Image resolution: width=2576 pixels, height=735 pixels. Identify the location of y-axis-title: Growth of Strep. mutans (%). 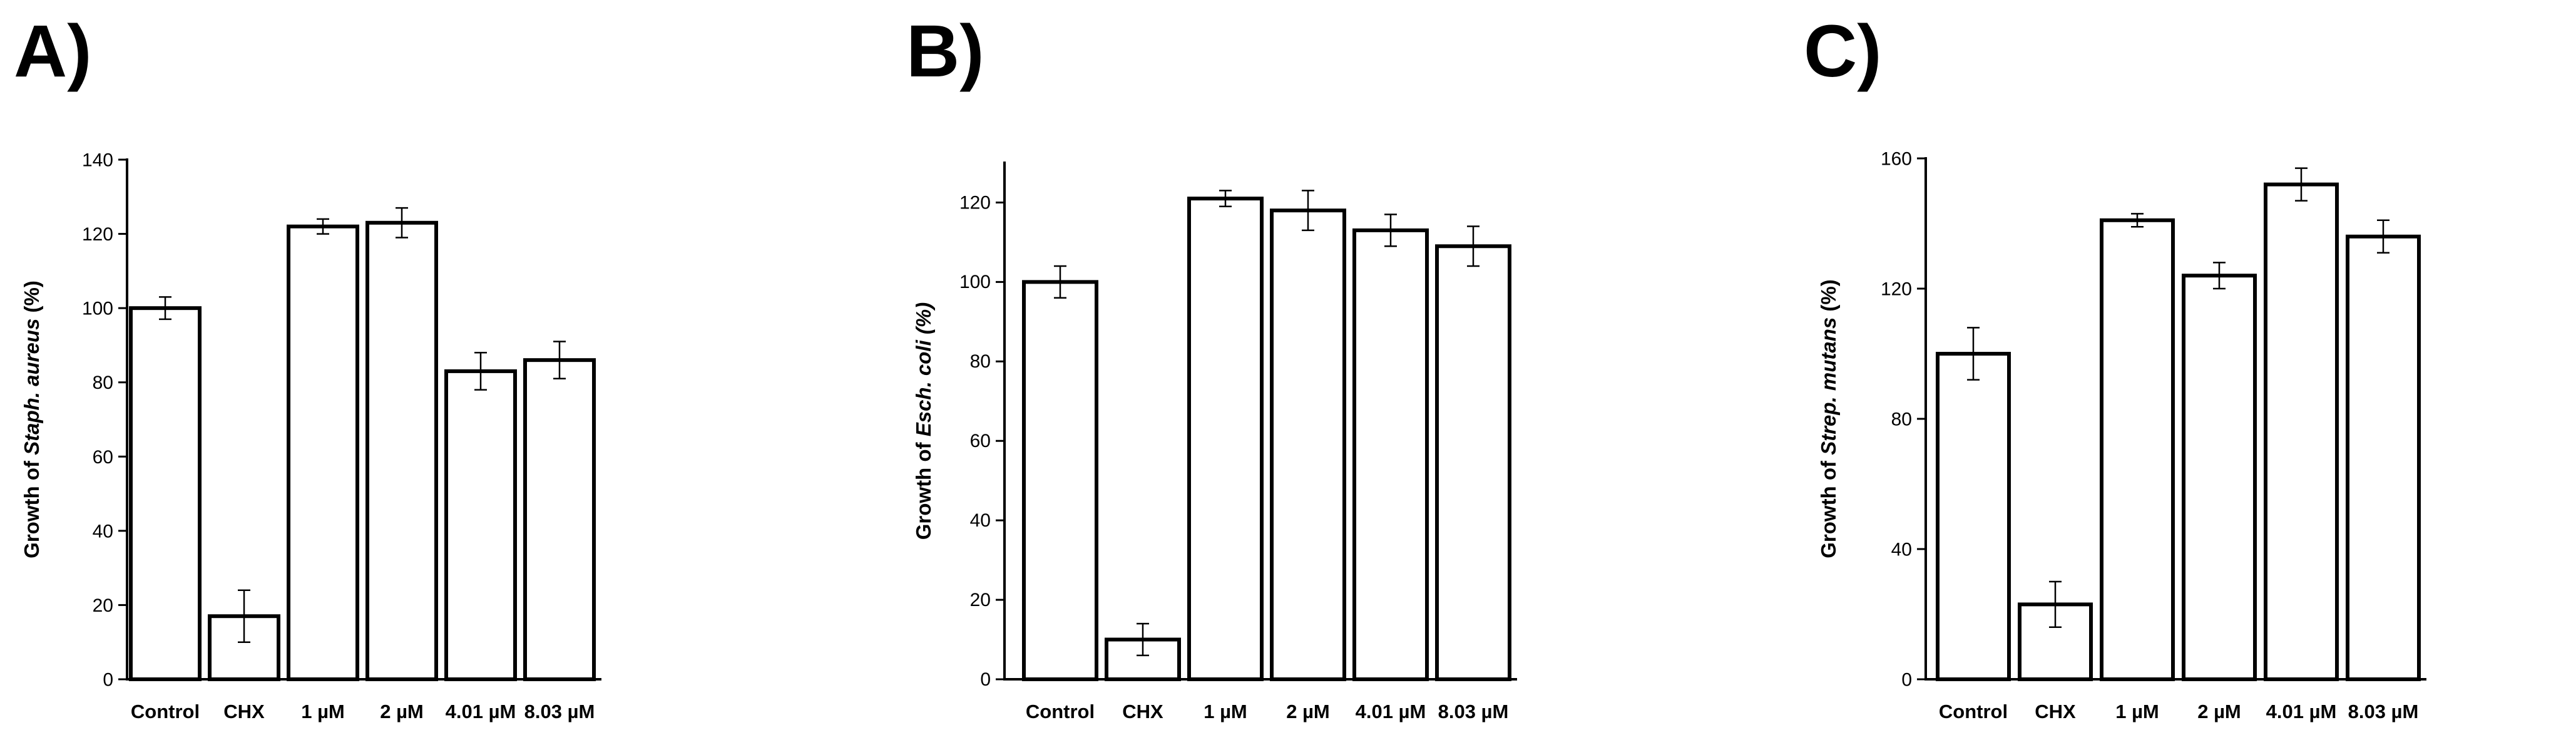
(1828, 418).